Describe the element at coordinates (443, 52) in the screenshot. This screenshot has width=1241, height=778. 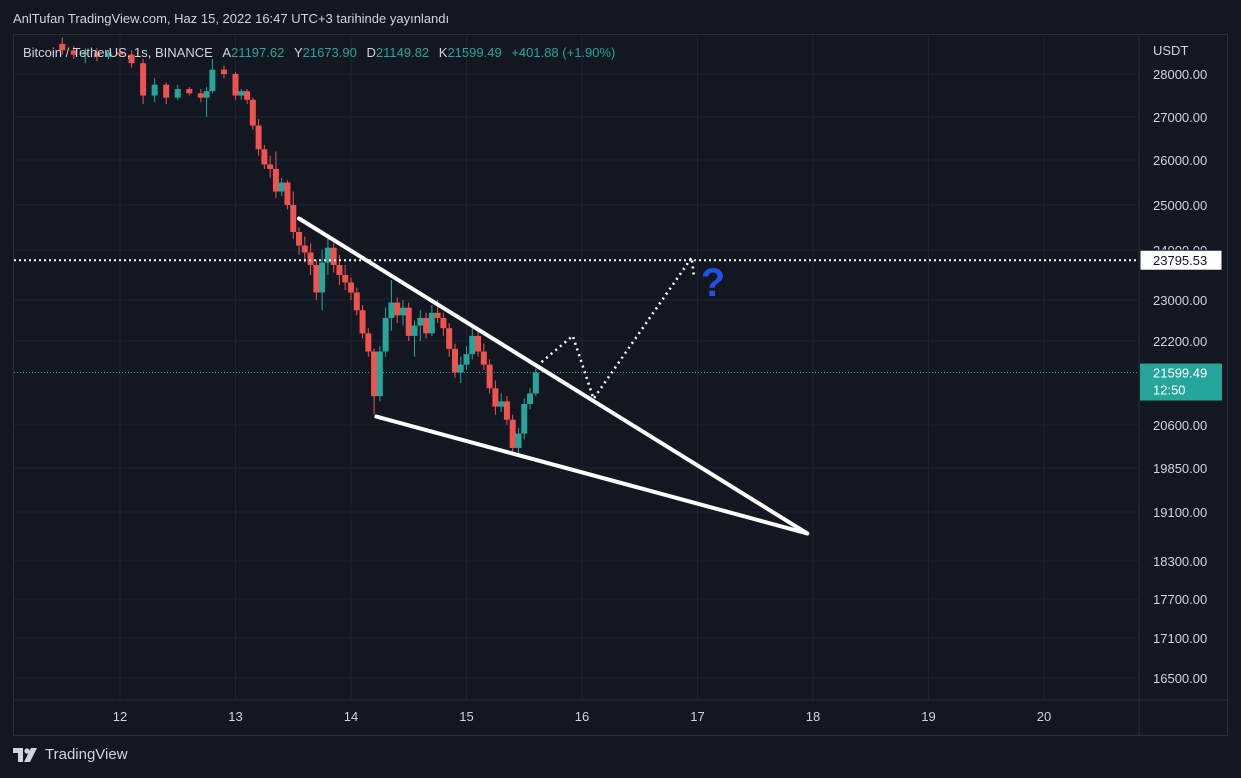
I see `close-label: K` at that location.